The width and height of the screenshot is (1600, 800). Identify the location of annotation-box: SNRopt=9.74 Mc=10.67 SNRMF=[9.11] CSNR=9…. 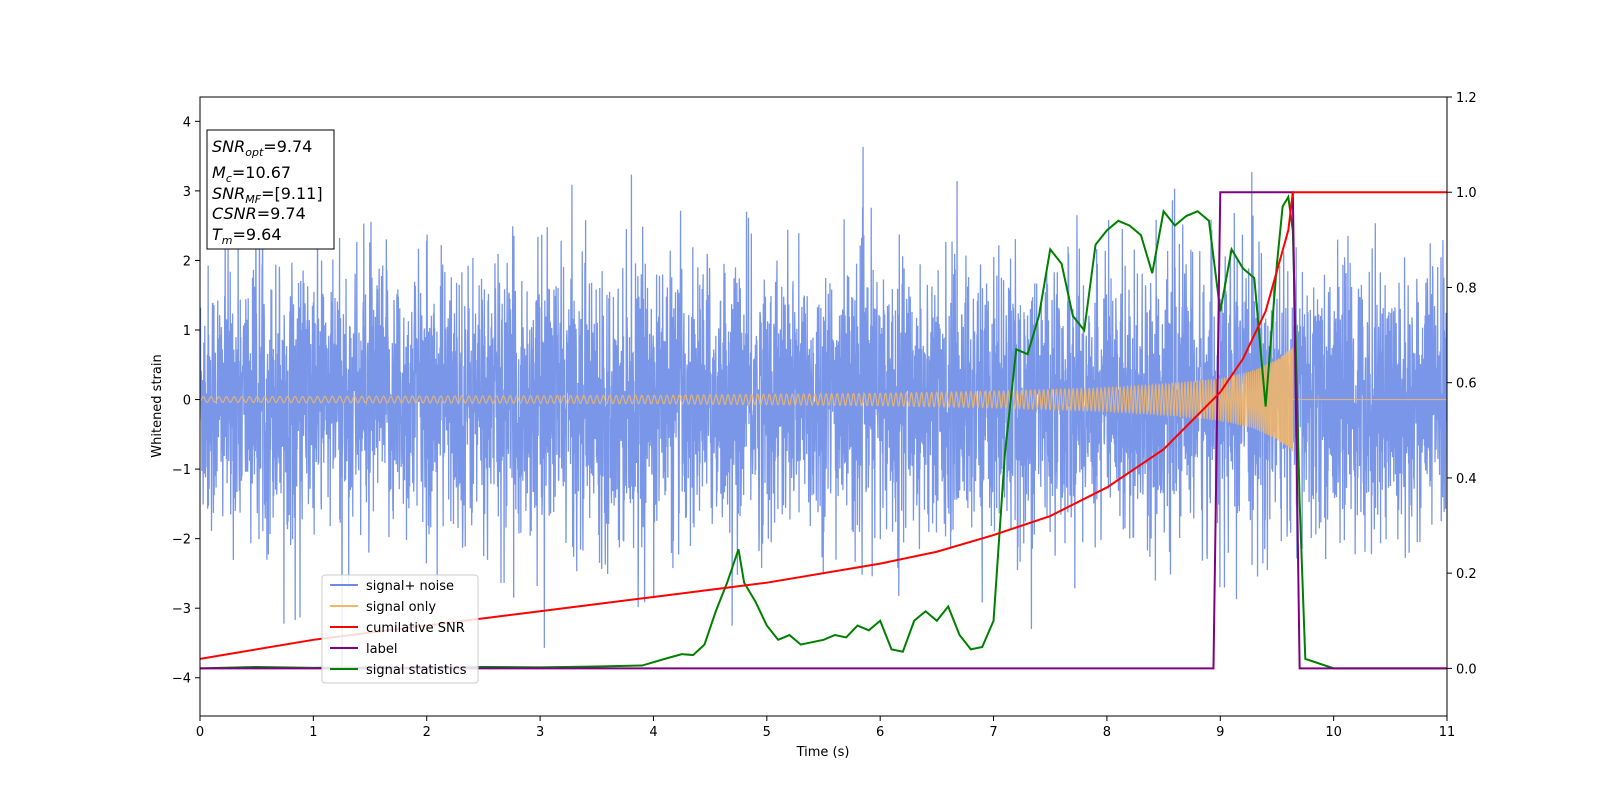
(270, 189).